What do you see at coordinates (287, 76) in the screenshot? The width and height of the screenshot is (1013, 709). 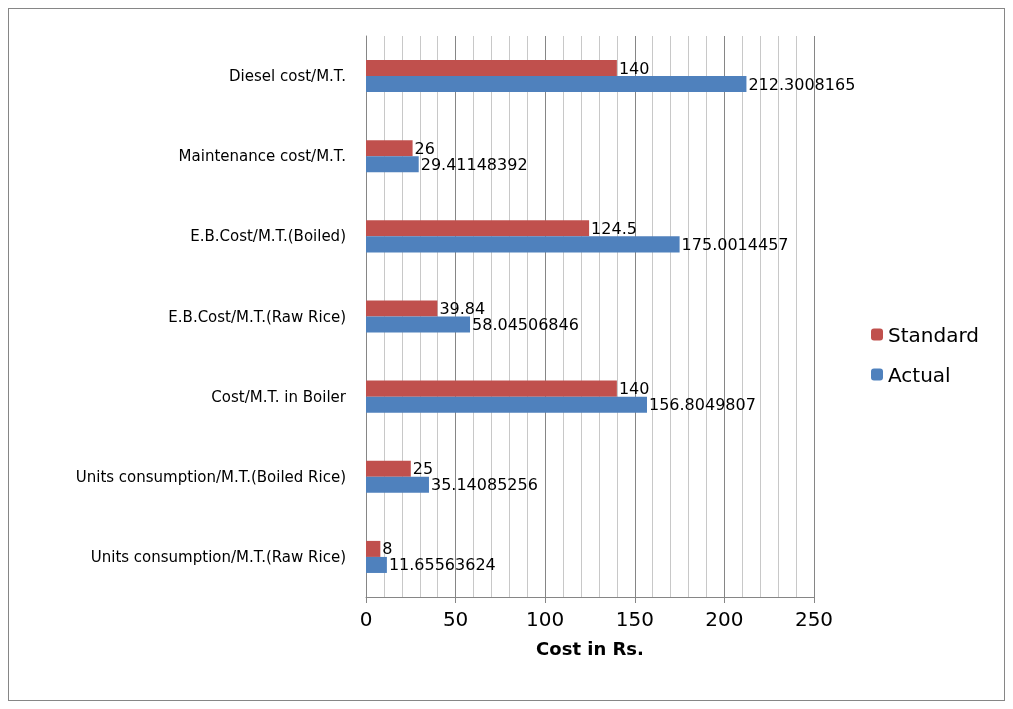 I see `y-tick-label: Diesel cost/M.T.` at bounding box center [287, 76].